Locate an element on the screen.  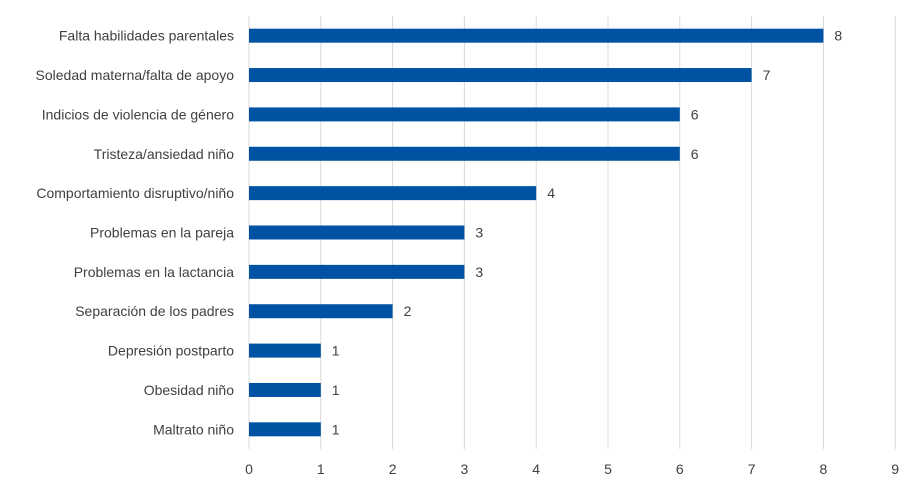
x-tick-label: 3 is located at coordinates (465, 469).